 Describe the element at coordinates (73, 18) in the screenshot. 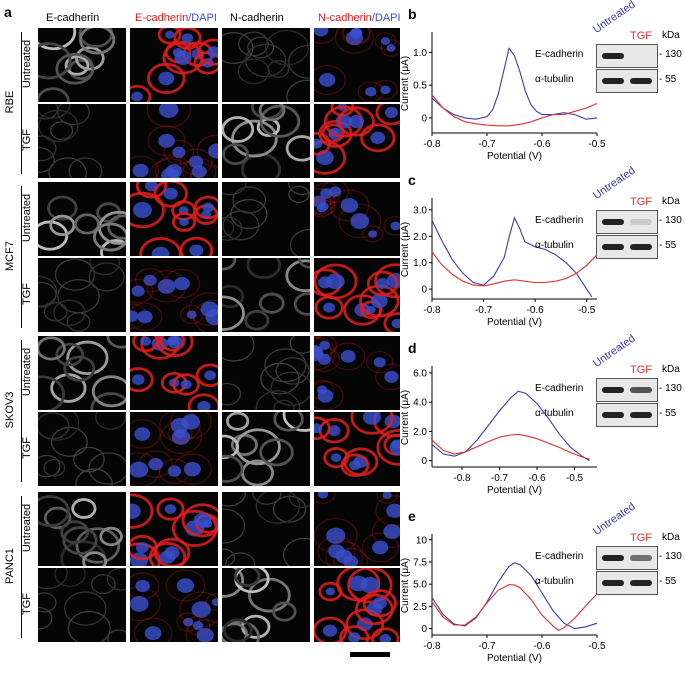

I see `col-header-ecadherin: E-cadherin` at that location.